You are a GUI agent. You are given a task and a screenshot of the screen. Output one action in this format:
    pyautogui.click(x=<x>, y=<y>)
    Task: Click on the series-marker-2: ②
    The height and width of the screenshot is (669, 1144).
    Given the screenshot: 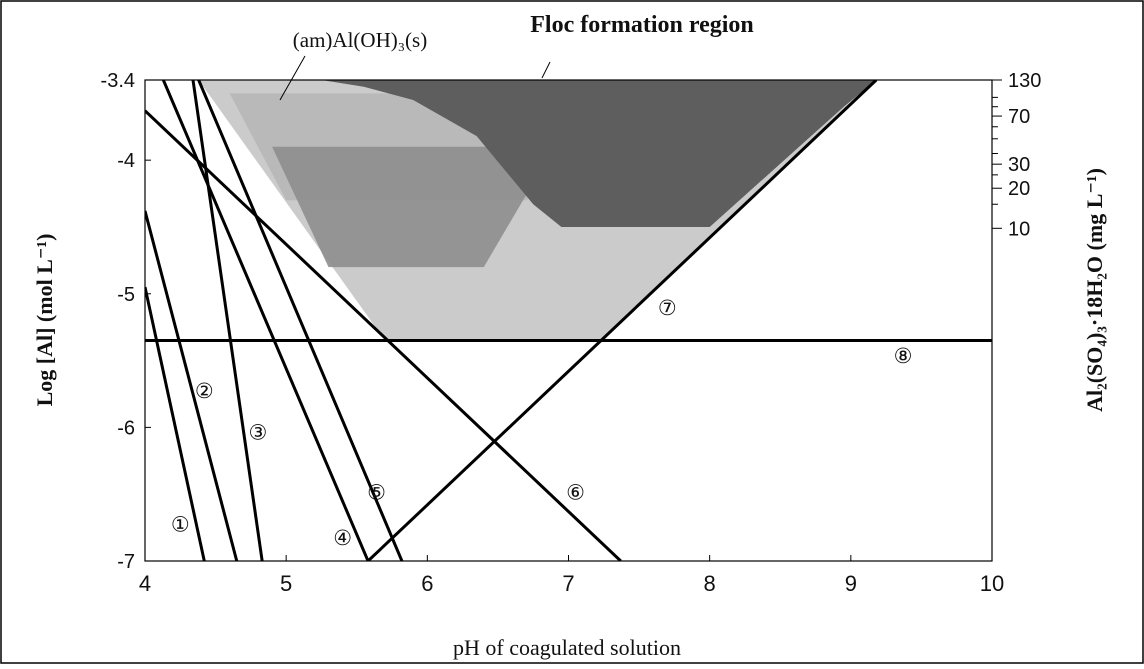 What is the action you would take?
    pyautogui.click(x=204, y=391)
    